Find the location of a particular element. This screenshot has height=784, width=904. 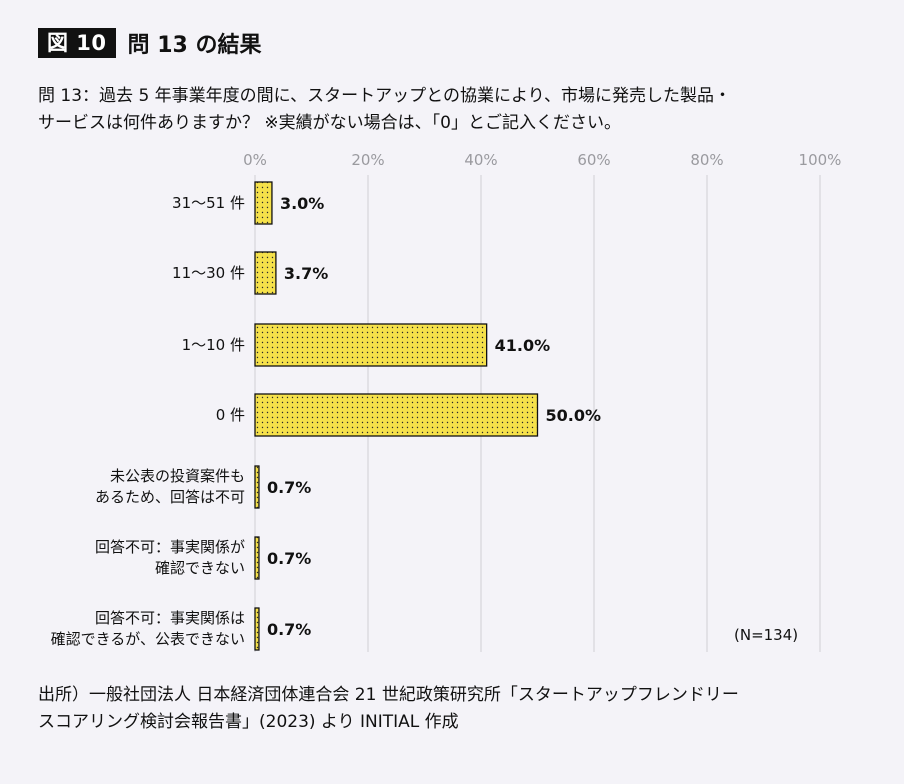

x-tick-label: 100% is located at coordinates (820, 160).